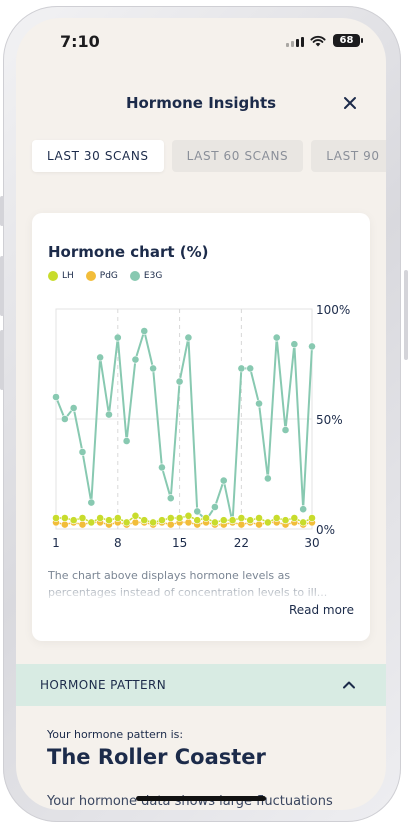  I want to click on tab-last-90-scans: LAST 90, so click(348, 156).